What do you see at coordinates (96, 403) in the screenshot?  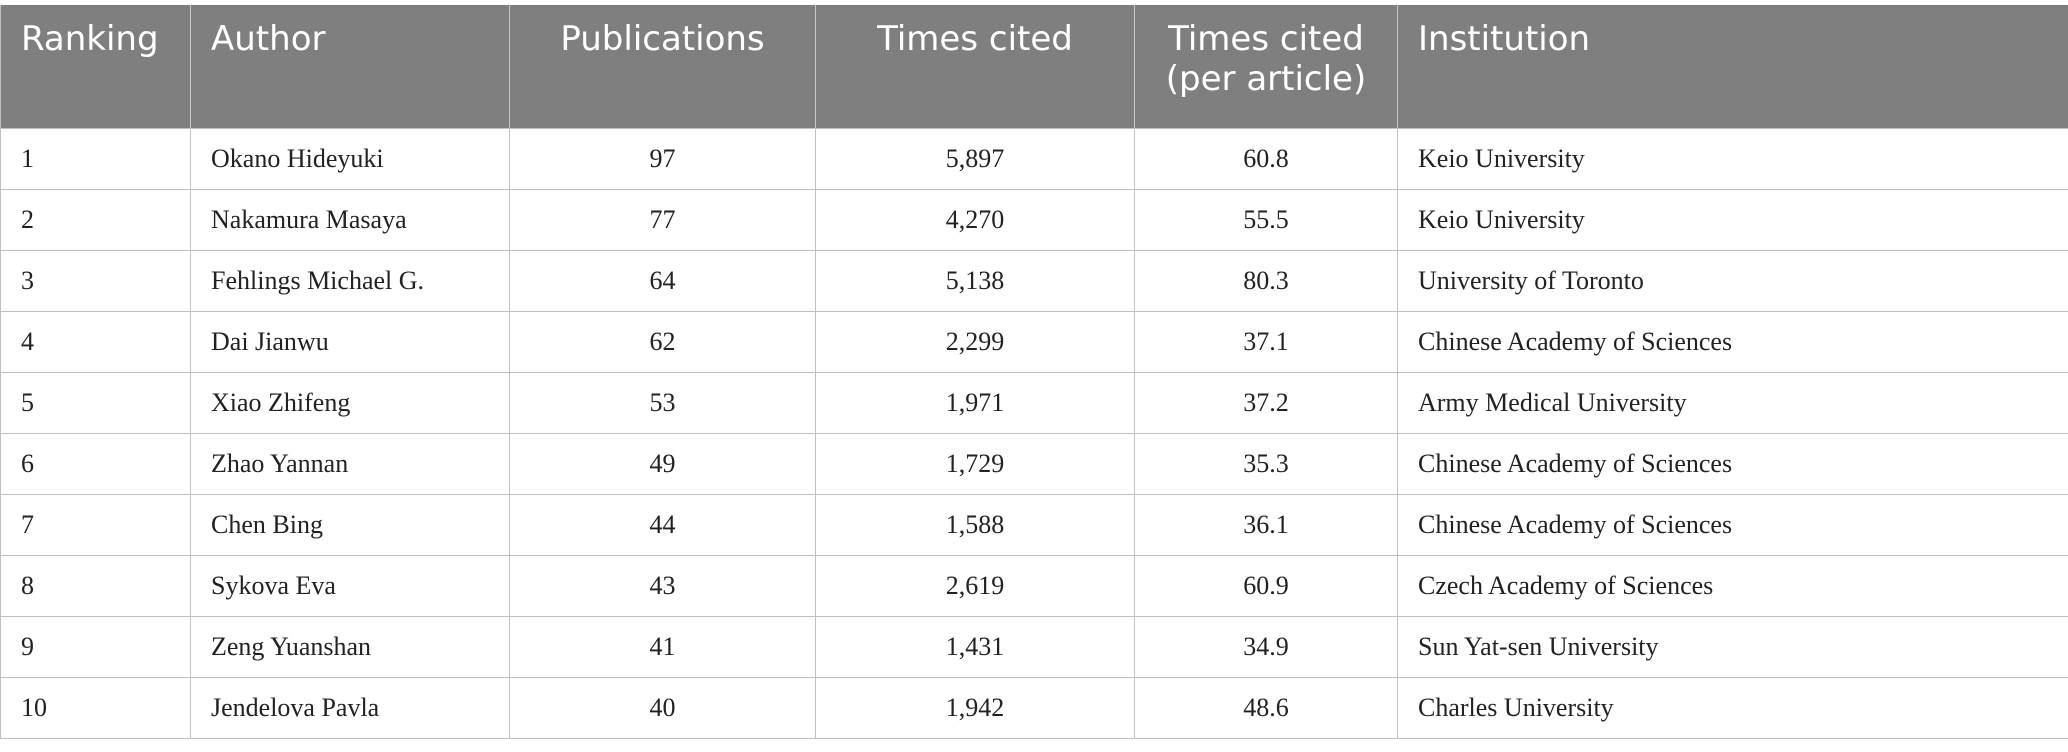 I see `table-cell: 5` at bounding box center [96, 403].